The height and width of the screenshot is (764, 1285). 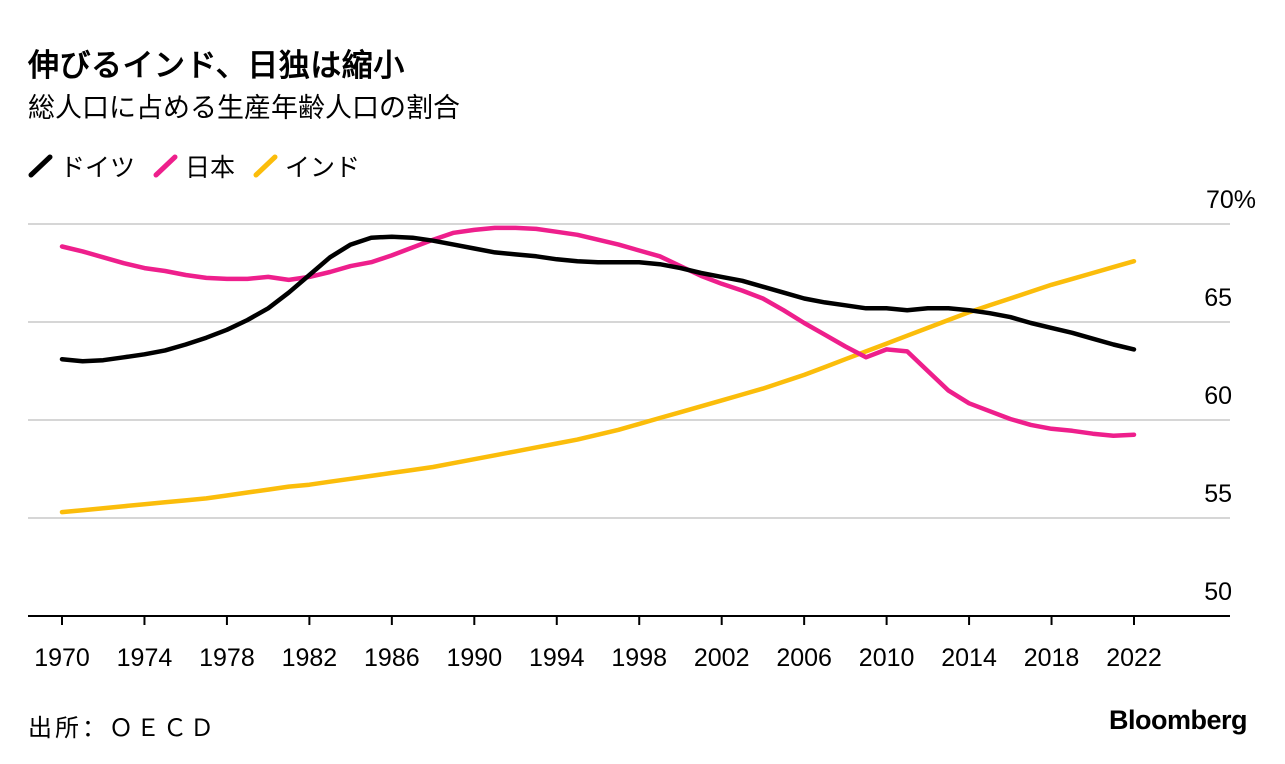 What do you see at coordinates (392, 658) in the screenshot?
I see `x-tick-label-1986: 1986` at bounding box center [392, 658].